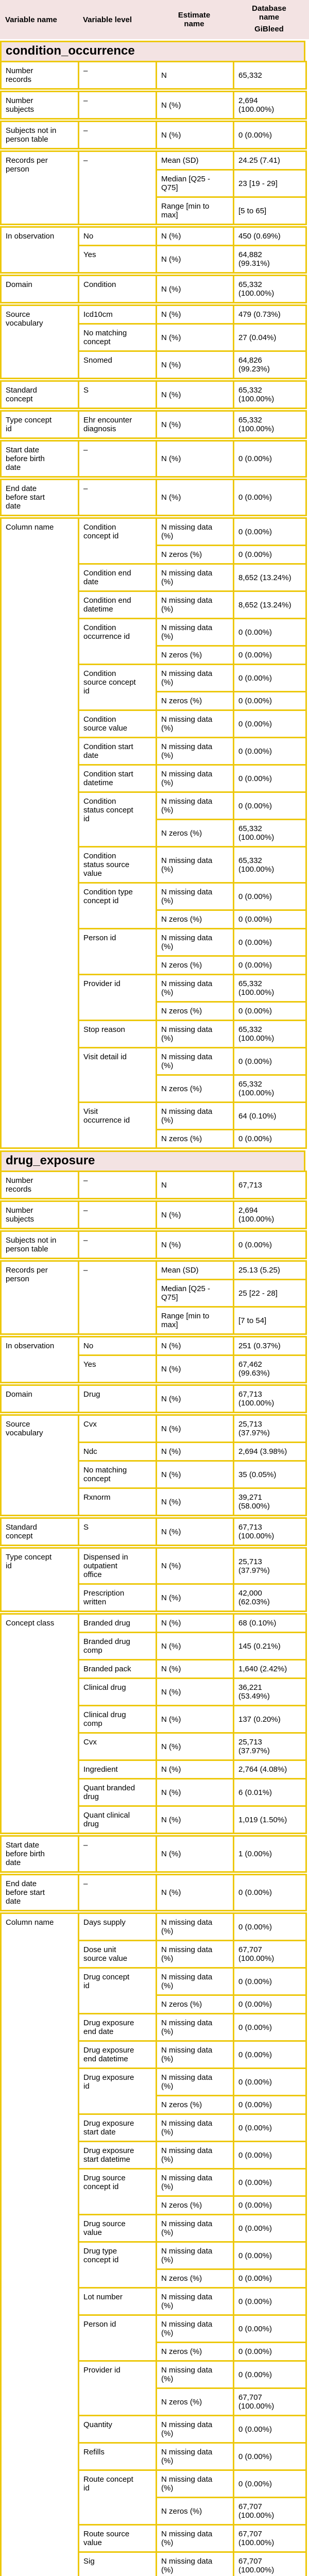 This screenshot has width=309, height=2576. I want to click on variable-level-cell: –, so click(117, 75).